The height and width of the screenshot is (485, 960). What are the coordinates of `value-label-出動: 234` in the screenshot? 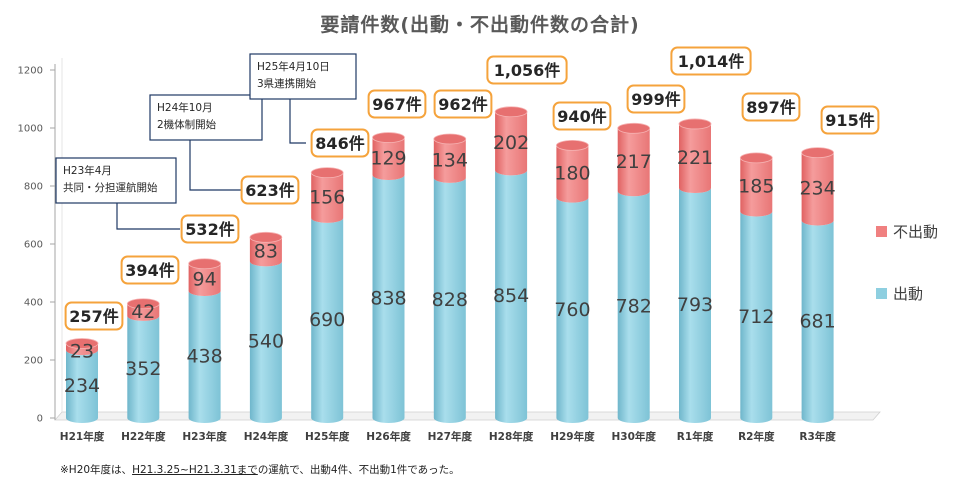 It's located at (82, 386).